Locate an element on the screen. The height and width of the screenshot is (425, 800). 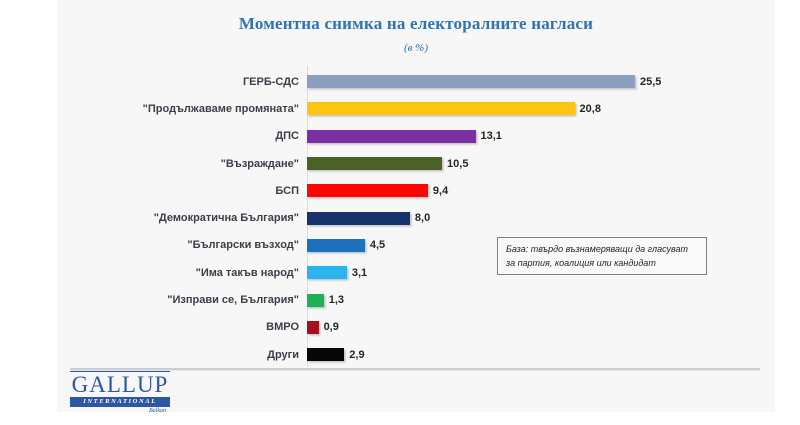
value-label: 20,8 is located at coordinates (590, 108).